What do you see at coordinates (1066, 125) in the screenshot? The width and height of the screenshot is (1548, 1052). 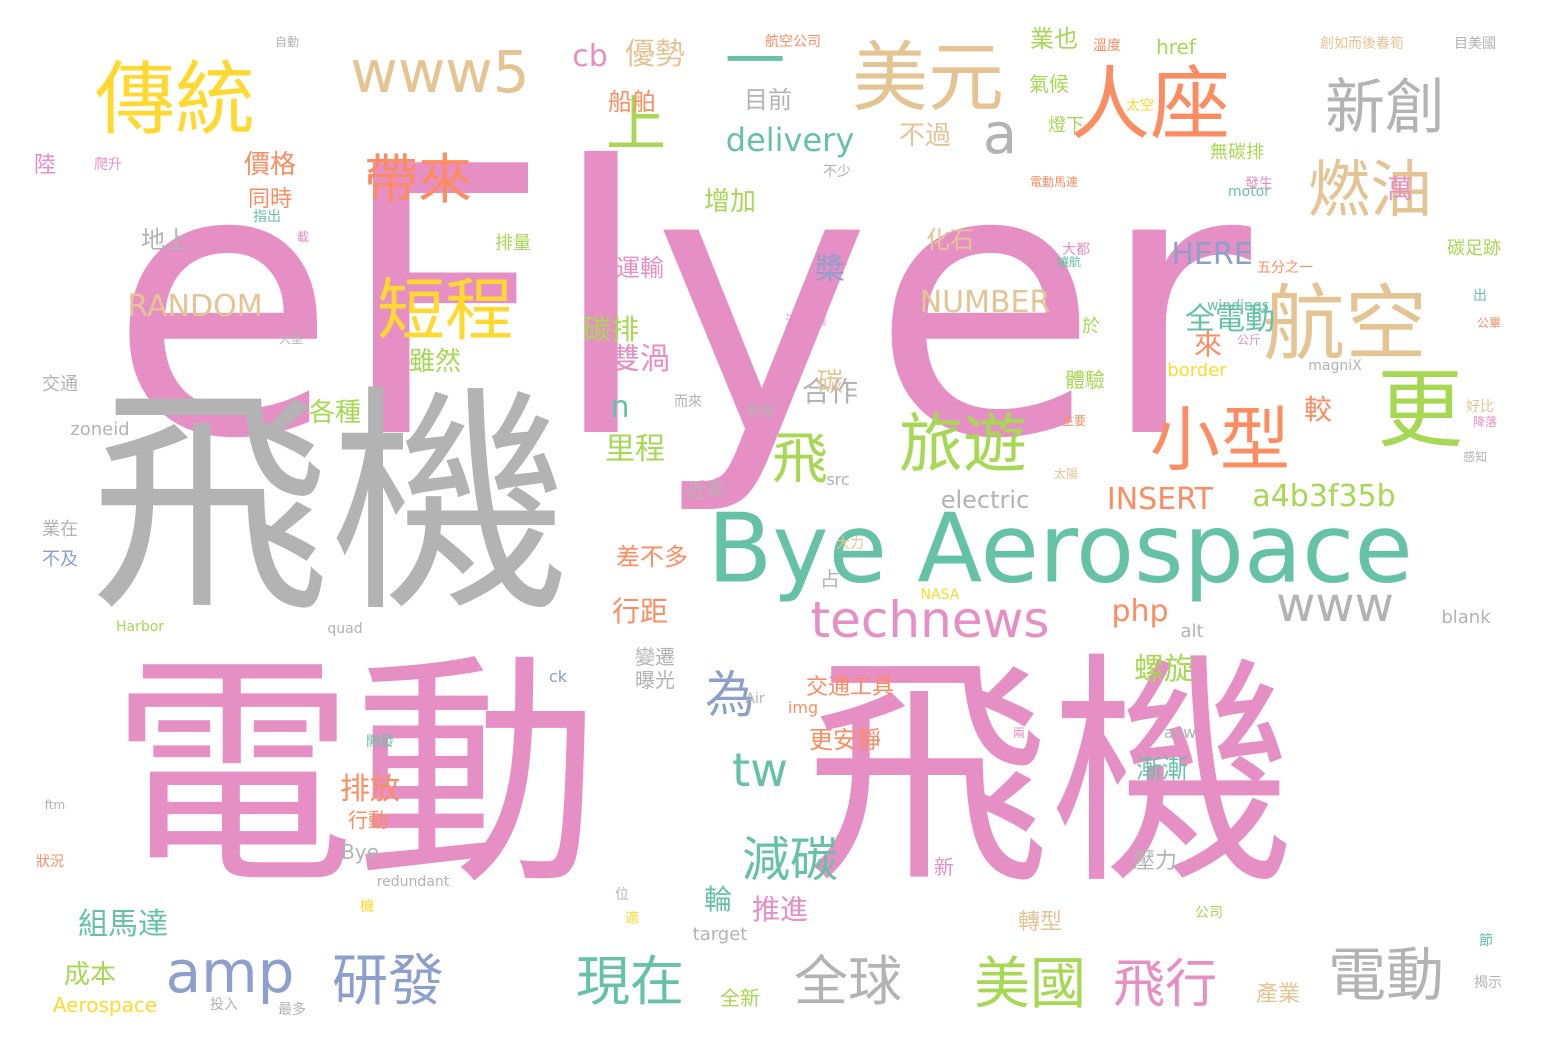 I see `cloud-word: 燈下` at bounding box center [1066, 125].